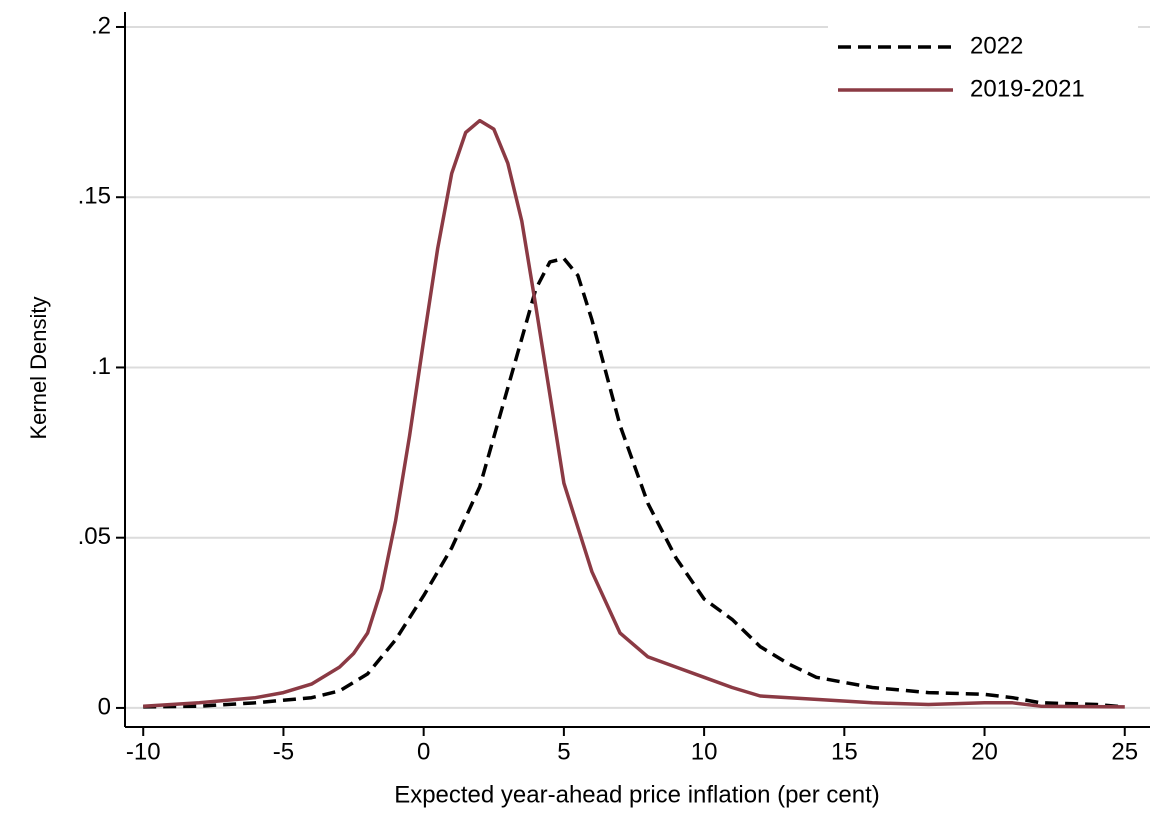 This screenshot has height=816, width=1168. Describe the element at coordinates (94, 536) in the screenshot. I see `y-tick-label: .05` at that location.